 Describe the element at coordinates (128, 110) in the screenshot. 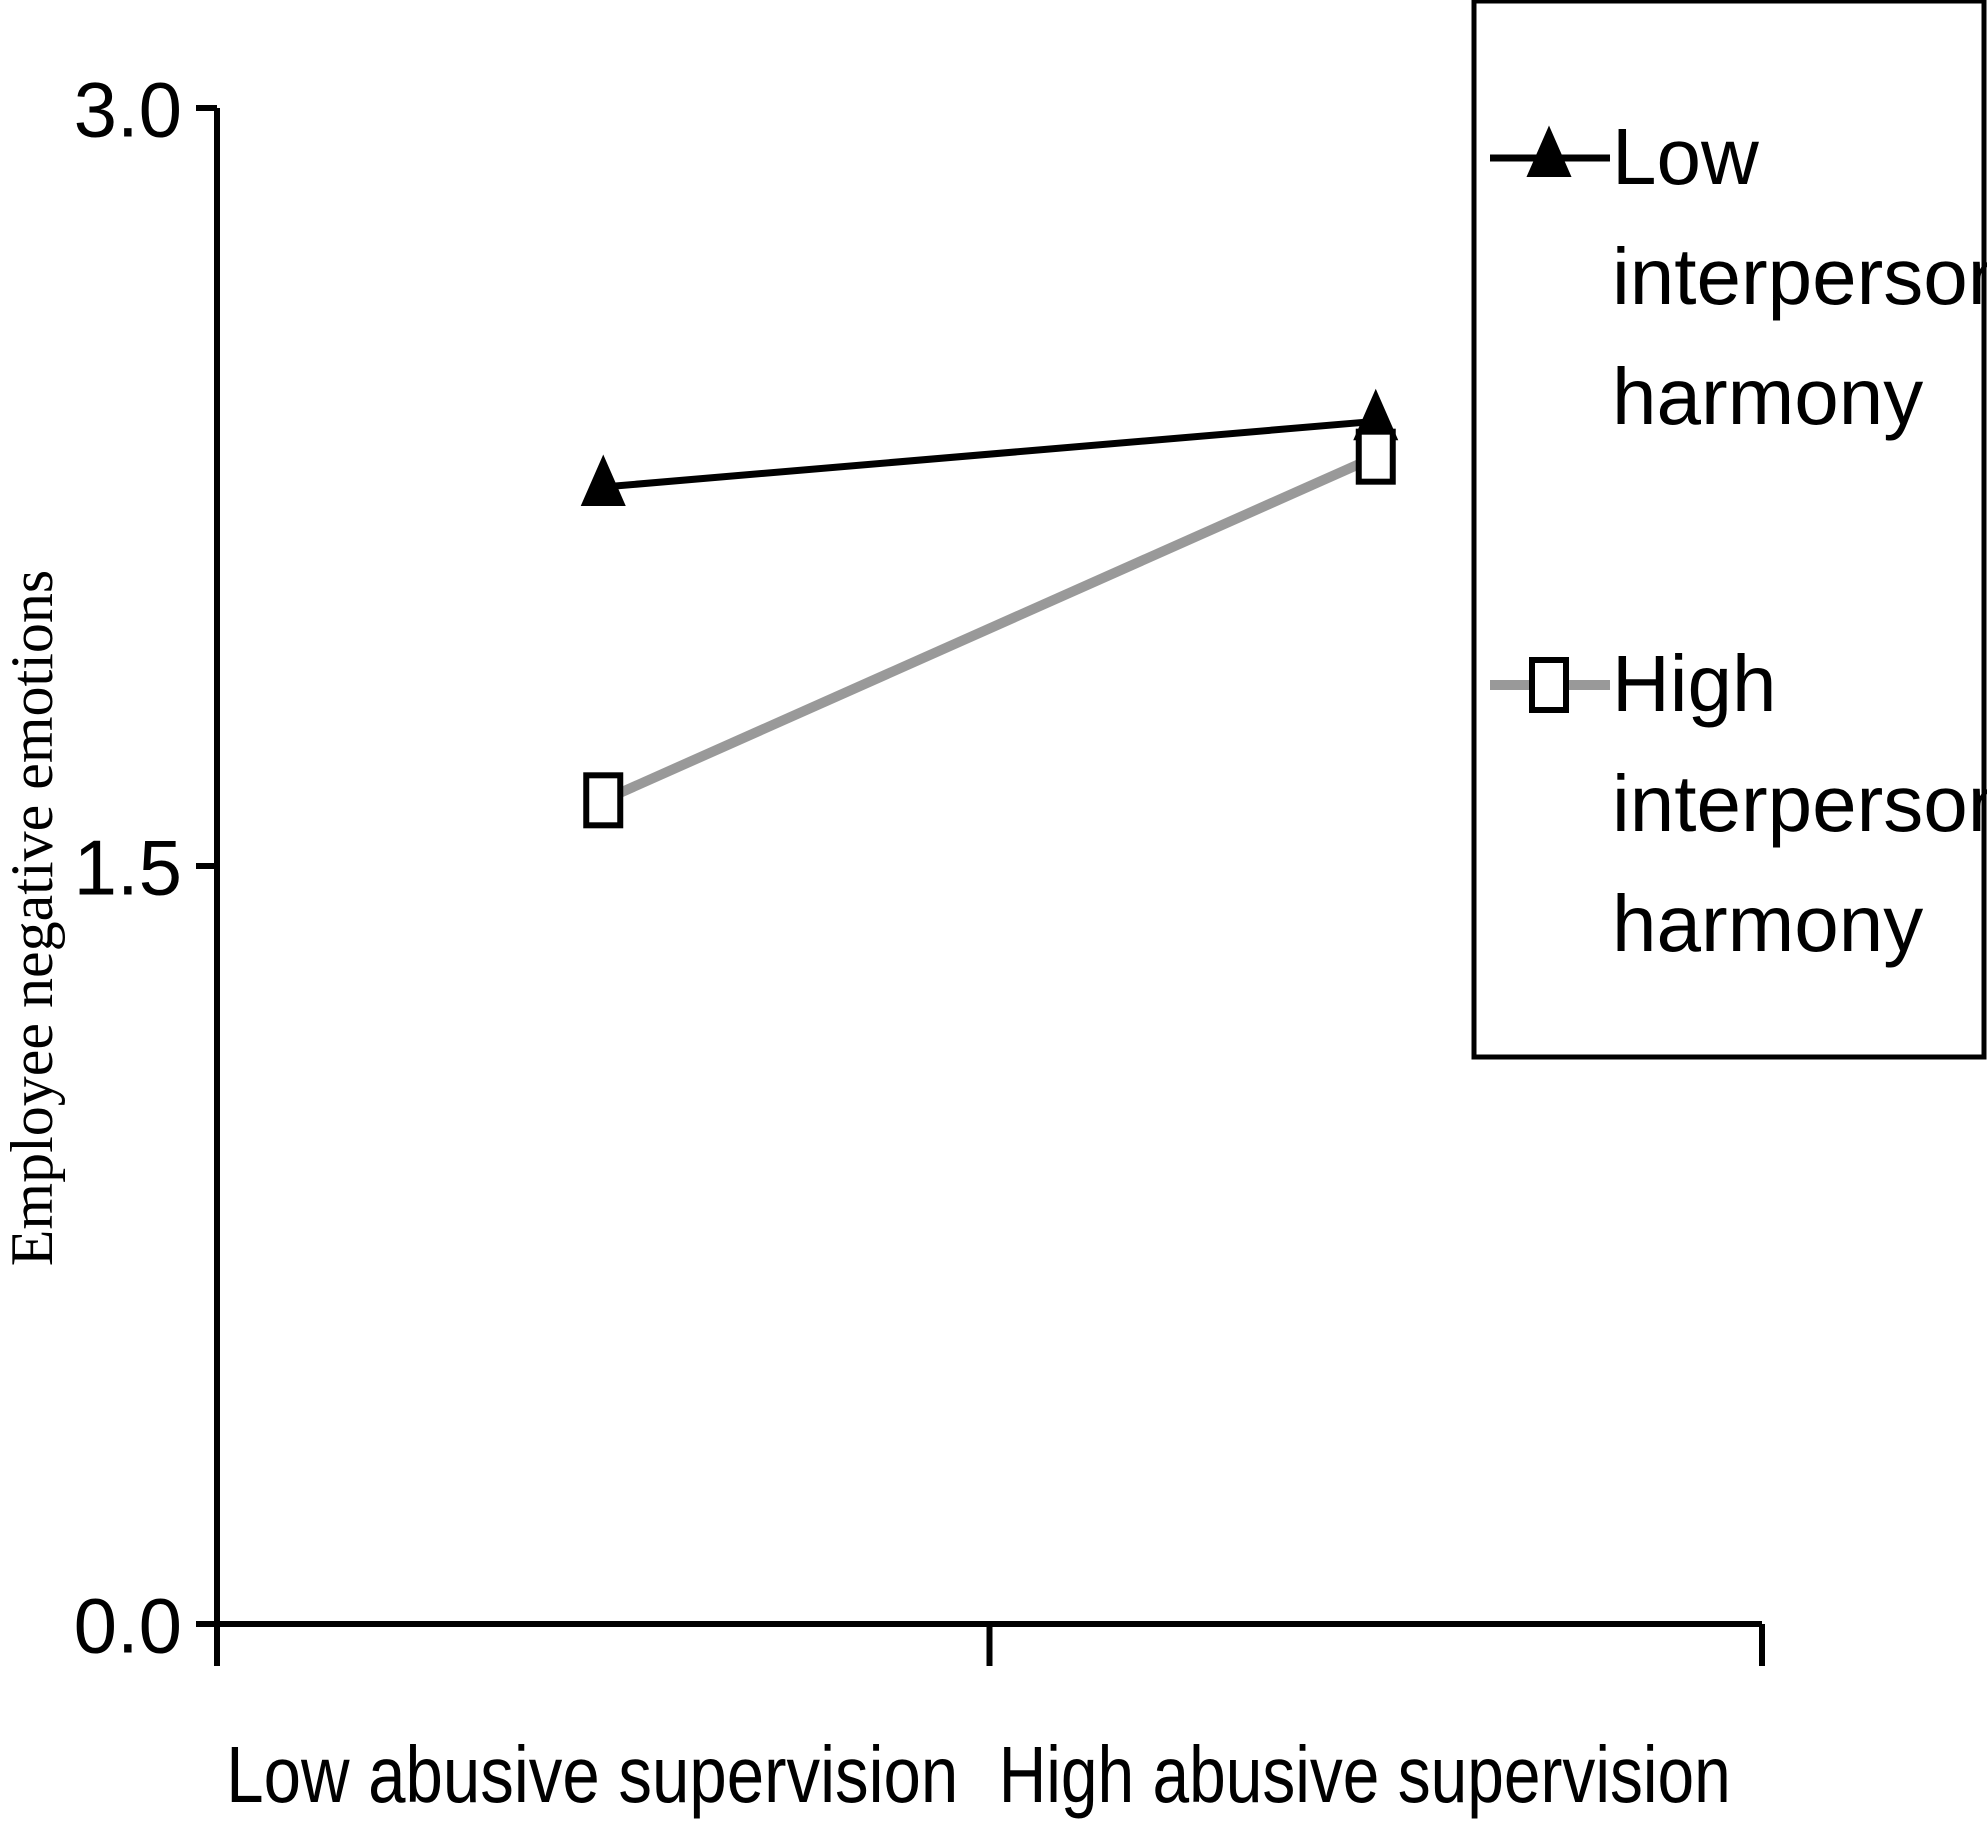

I see `y-tick-label: 3.0` at that location.